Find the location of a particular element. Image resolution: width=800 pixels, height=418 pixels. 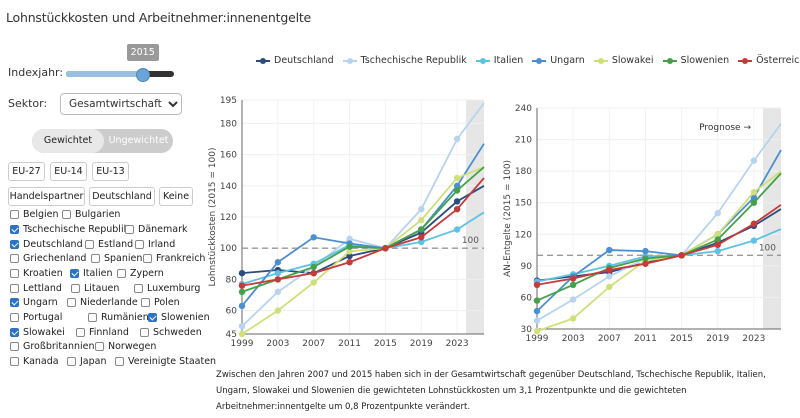

legend-item: Italien is located at coordinates (499, 60).